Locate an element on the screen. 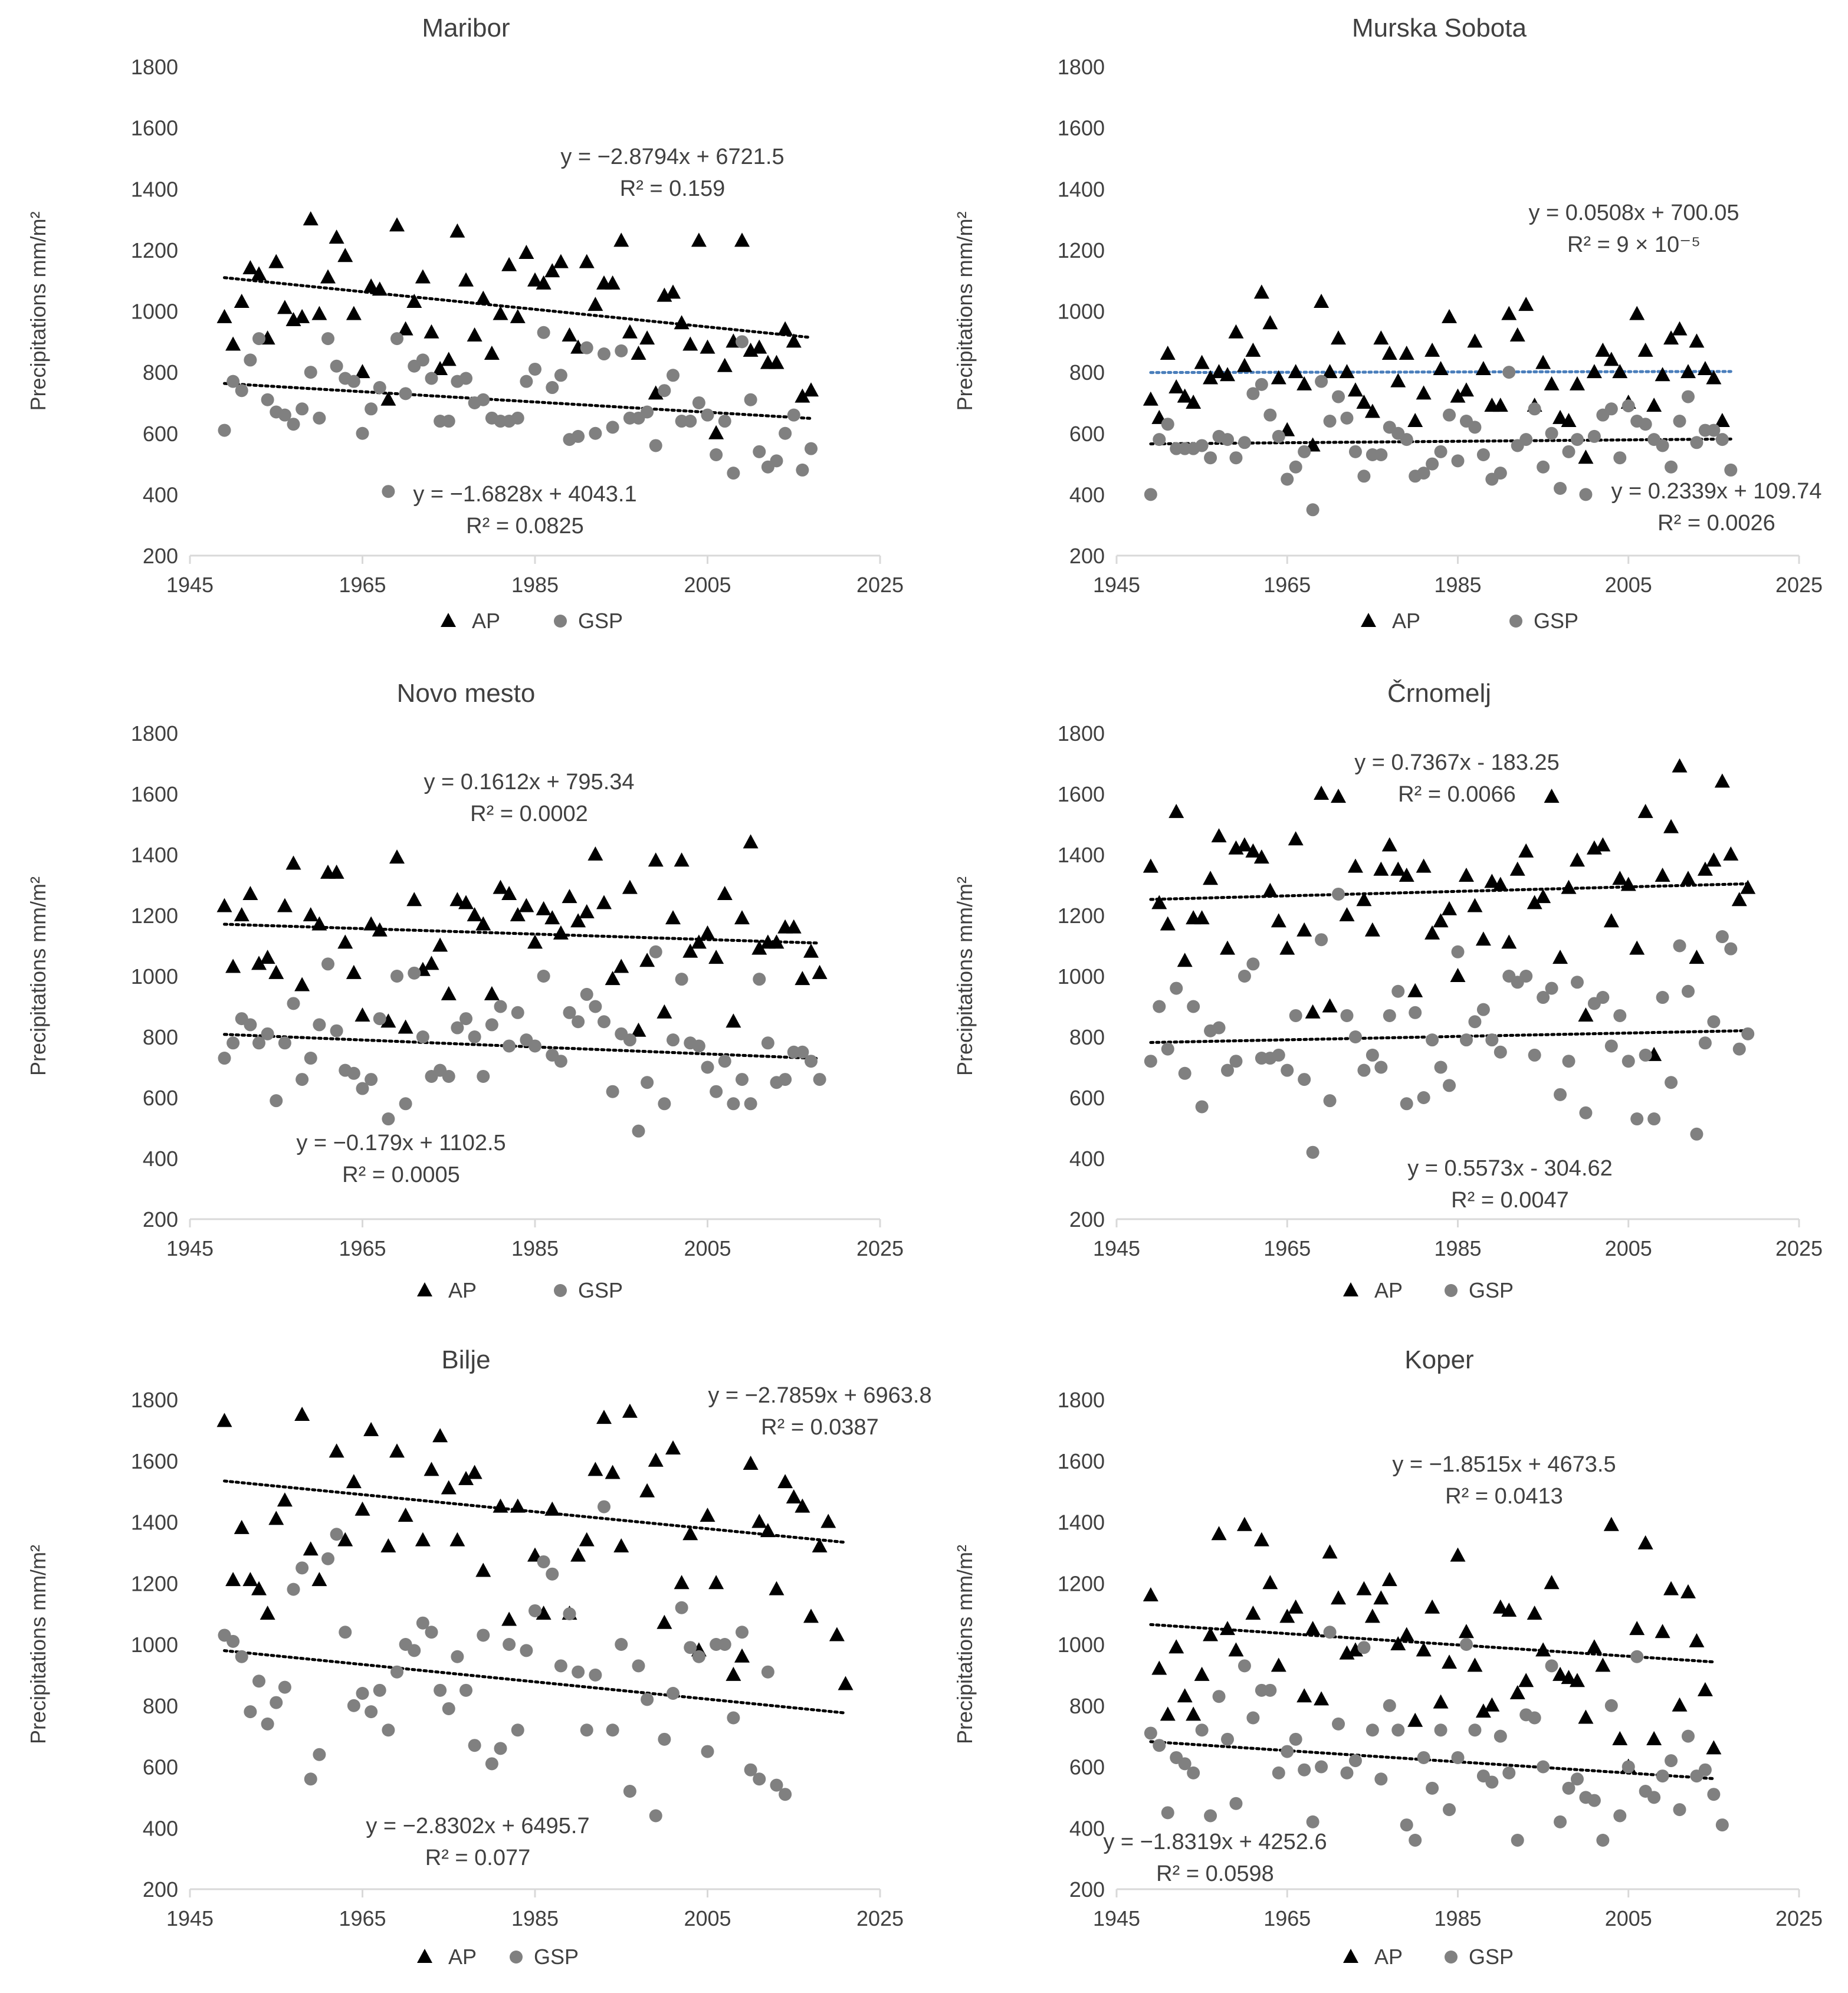 This screenshot has height=1993, width=1848. y-axis-label: Precipitations mm/m² is located at coordinates (38, 1644).